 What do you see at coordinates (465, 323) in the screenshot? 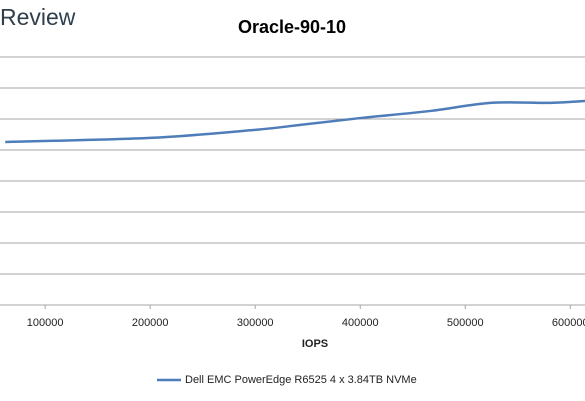
I see `x-tick-label: 500000` at bounding box center [465, 323].